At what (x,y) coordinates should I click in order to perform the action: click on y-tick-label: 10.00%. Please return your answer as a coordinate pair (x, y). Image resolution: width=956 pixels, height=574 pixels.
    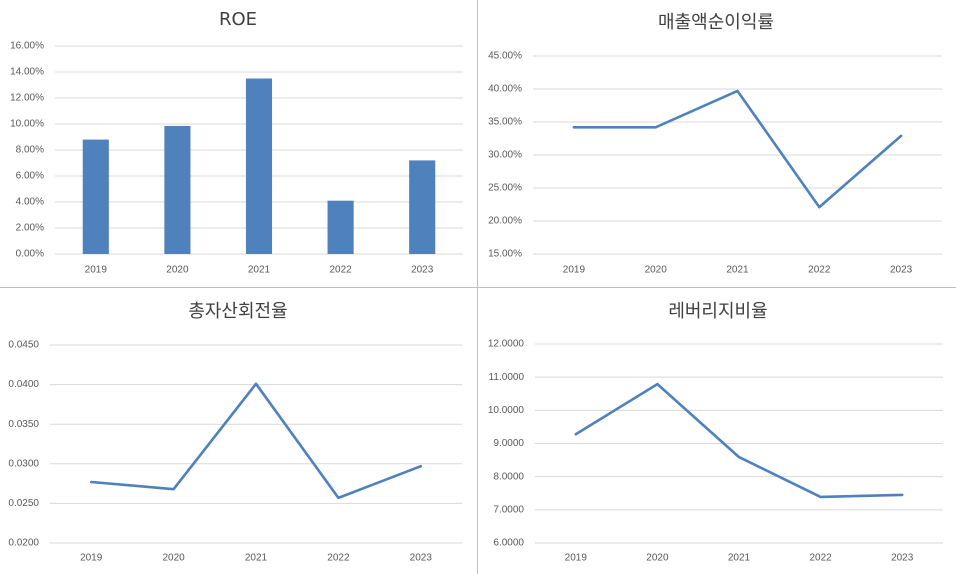
    Looking at the image, I should click on (27, 124).